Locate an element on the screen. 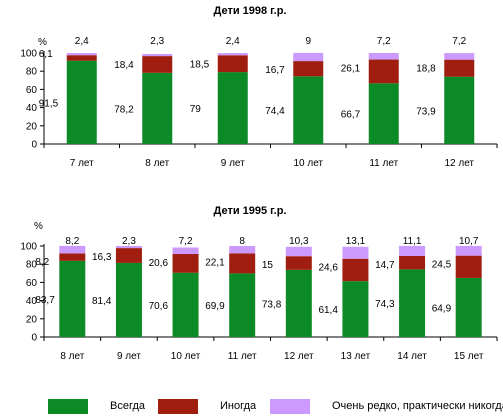 This screenshot has height=420, width=503. chart-1998-y-tick-label: 20 is located at coordinates (32, 126).